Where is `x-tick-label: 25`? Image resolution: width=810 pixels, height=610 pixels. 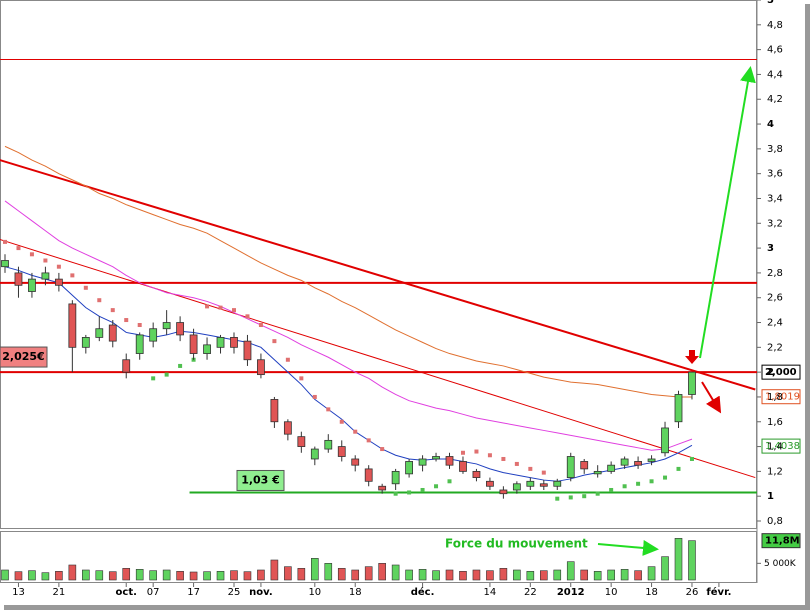
x-tick-label: 25 is located at coordinates (234, 592).